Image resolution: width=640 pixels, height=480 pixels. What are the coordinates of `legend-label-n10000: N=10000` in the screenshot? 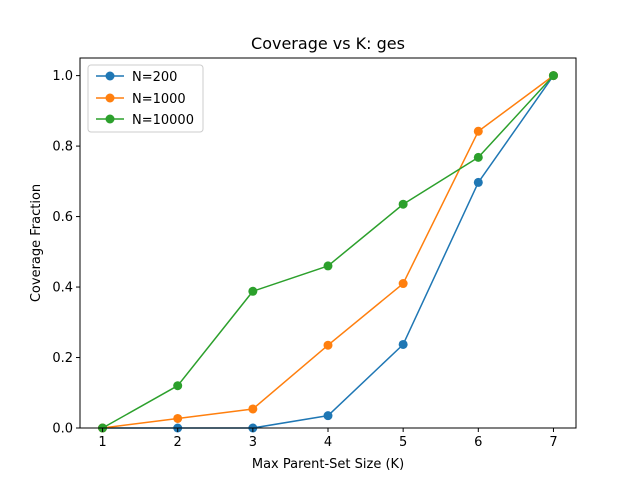 It's located at (163, 120).